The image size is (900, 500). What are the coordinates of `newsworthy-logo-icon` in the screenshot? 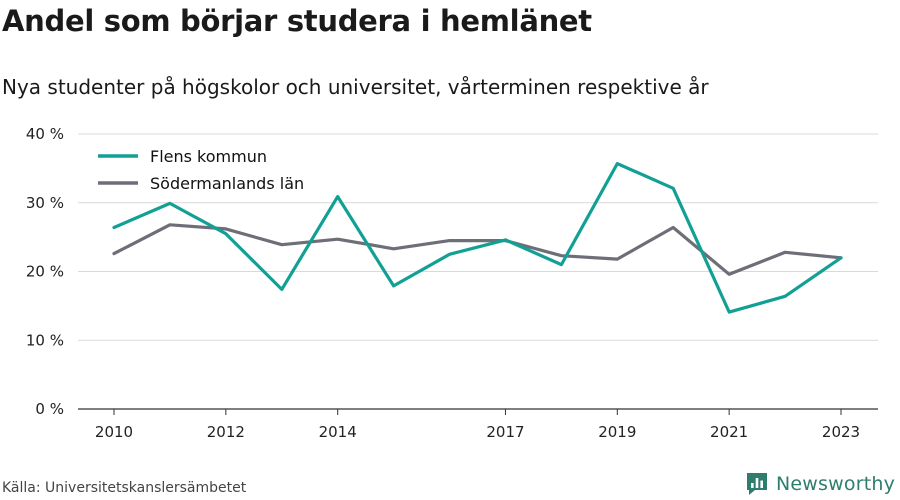 It's located at (757, 484).